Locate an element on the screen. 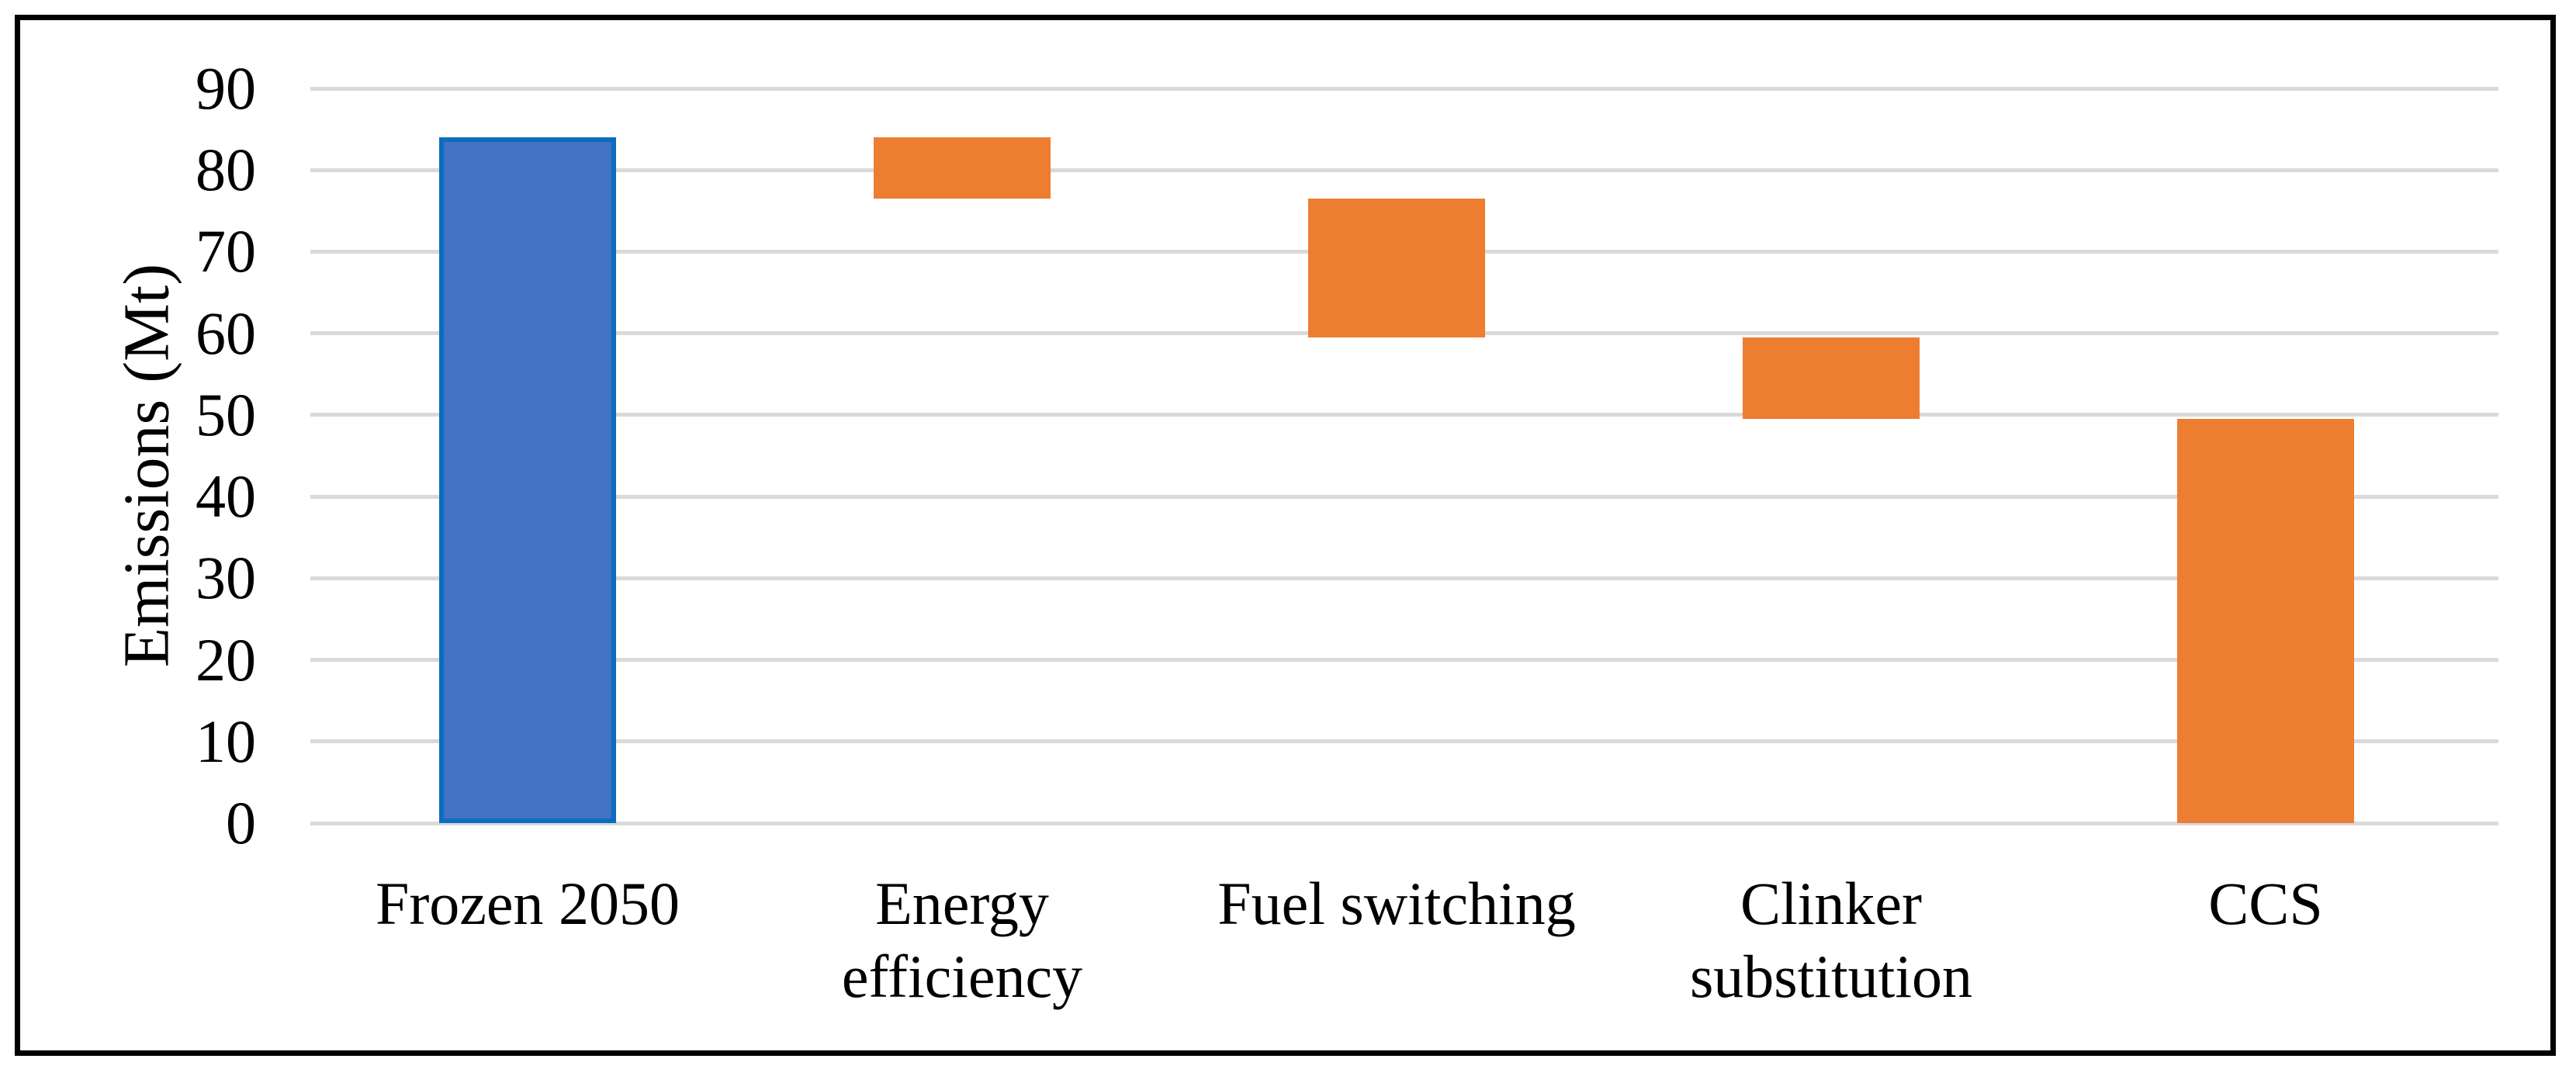 The width and height of the screenshot is (2576, 1076). y-tick-label-0: 0 is located at coordinates (241, 823).